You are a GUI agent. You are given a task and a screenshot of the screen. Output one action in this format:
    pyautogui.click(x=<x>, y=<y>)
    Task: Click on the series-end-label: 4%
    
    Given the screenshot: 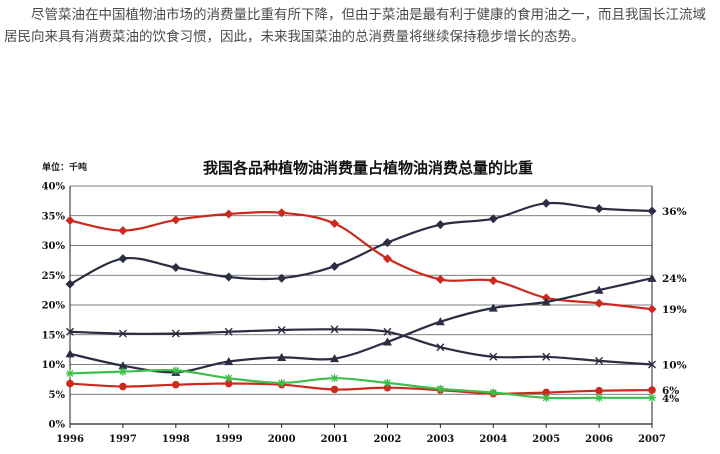 What is the action you would take?
    pyautogui.click(x=670, y=399)
    